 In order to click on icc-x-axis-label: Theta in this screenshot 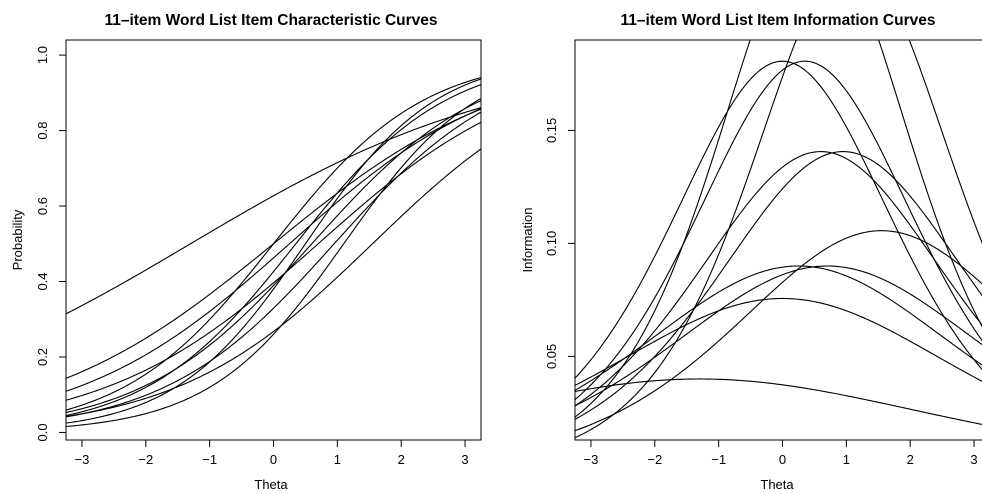, I will do `click(271, 484)`.